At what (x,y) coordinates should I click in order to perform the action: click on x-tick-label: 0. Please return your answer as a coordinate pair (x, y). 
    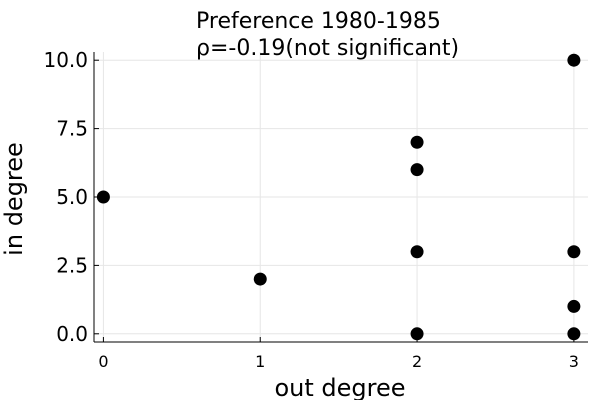
    Looking at the image, I should click on (103, 361).